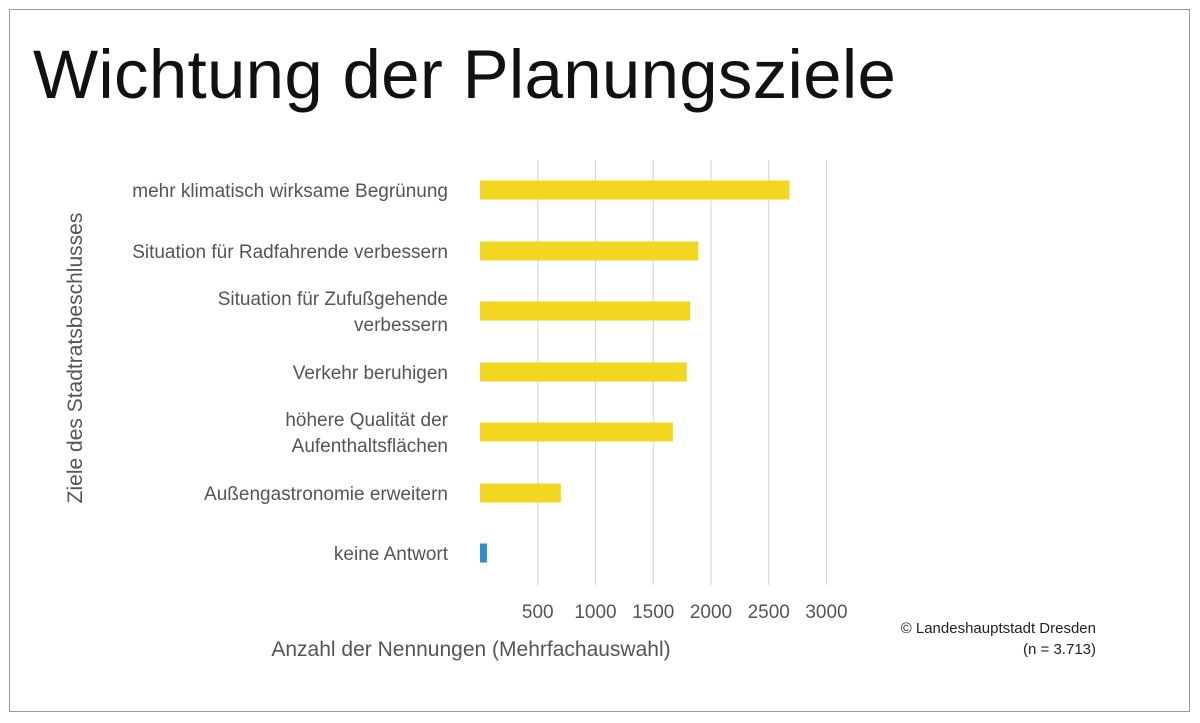 Image resolution: width=1200 pixels, height=723 pixels. Describe the element at coordinates (470, 649) in the screenshot. I see `x-axis-title: Anzahl der Nennungen (Mehrfachauswahl)` at that location.